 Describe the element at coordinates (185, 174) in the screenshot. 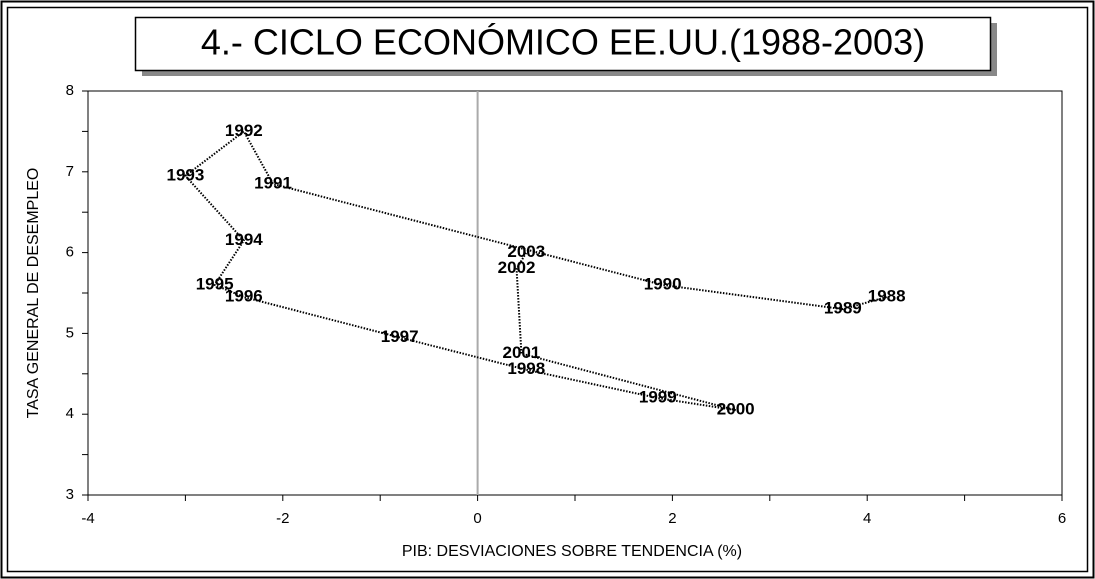

I see `point-label: 1993` at that location.